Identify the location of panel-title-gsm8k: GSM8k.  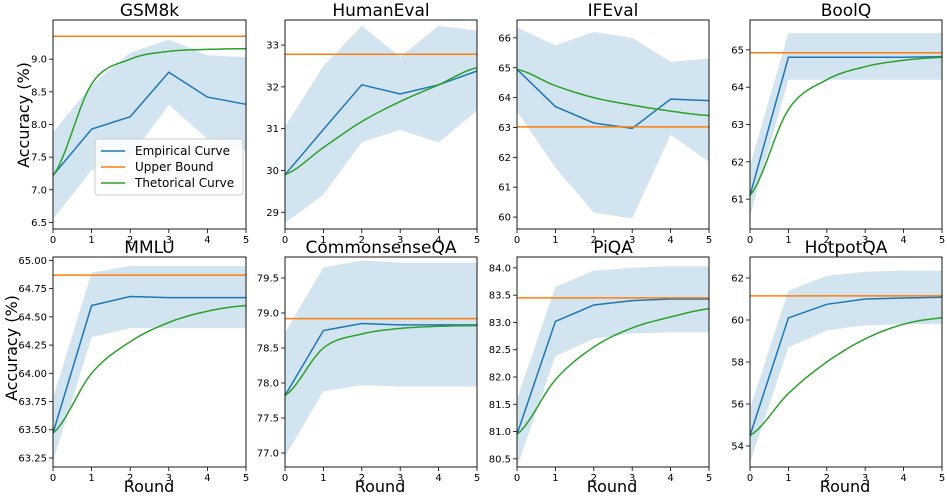
(149, 11).